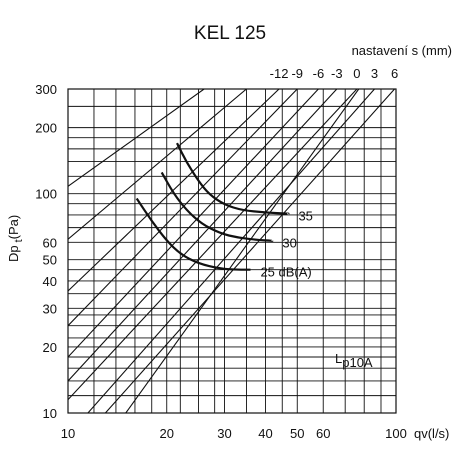 The image size is (470, 460). Describe the element at coordinates (19, 240) in the screenshot. I see `y-axis-subscript: t` at that location.